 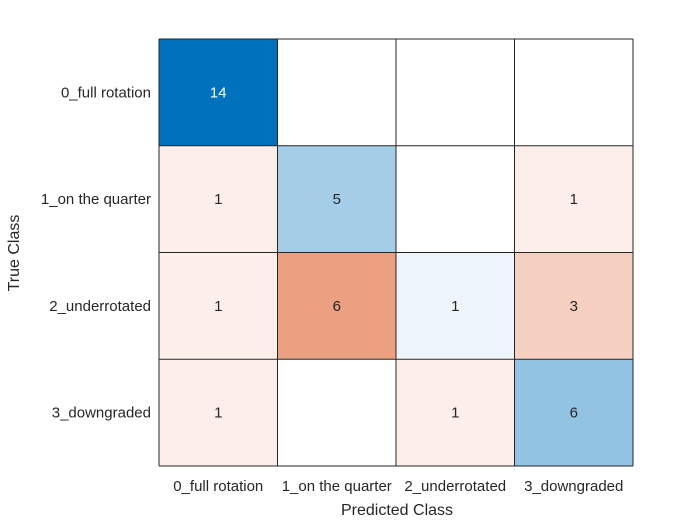 I want to click on cell-value-r3-c2: 1, so click(x=455, y=413).